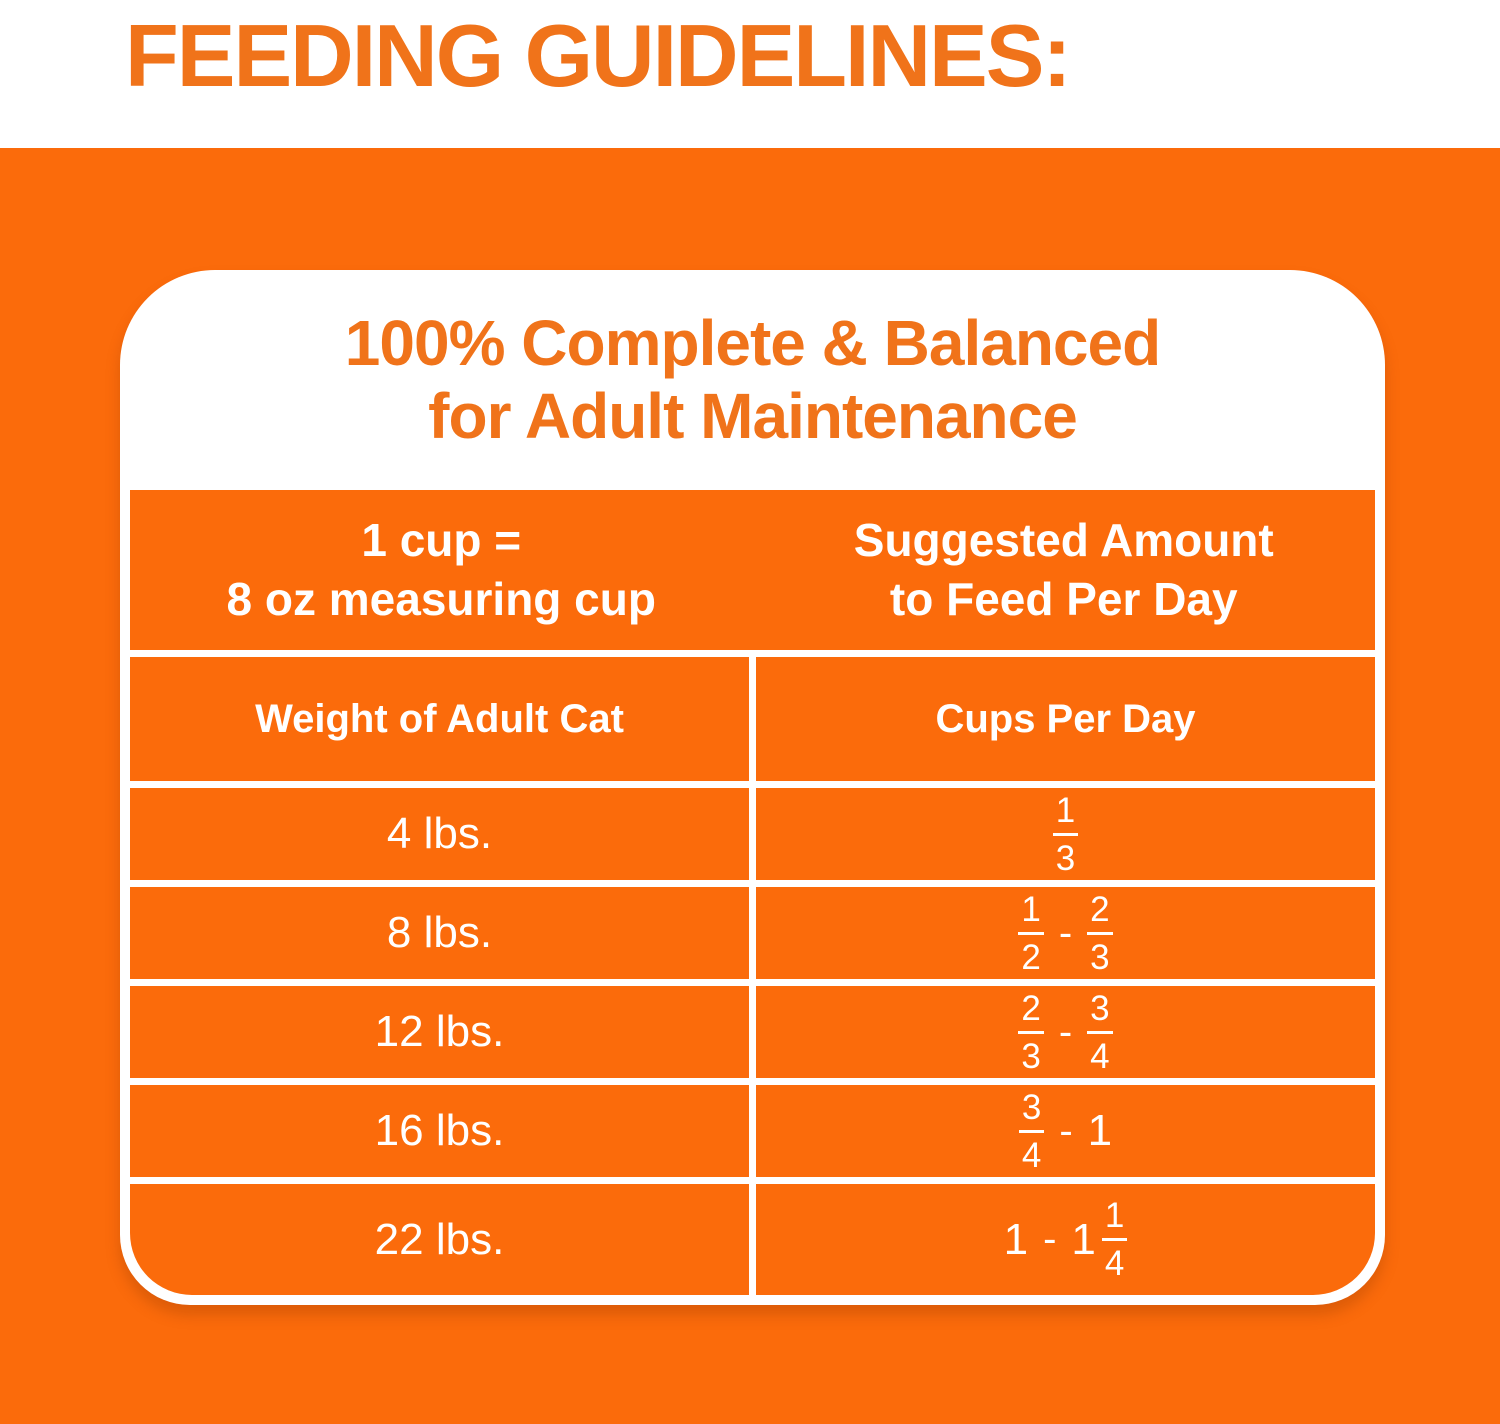 The height and width of the screenshot is (1424, 1500). Describe the element at coordinates (753, 416) in the screenshot. I see `panel-heading-line2: for Adult Maintenance` at that location.